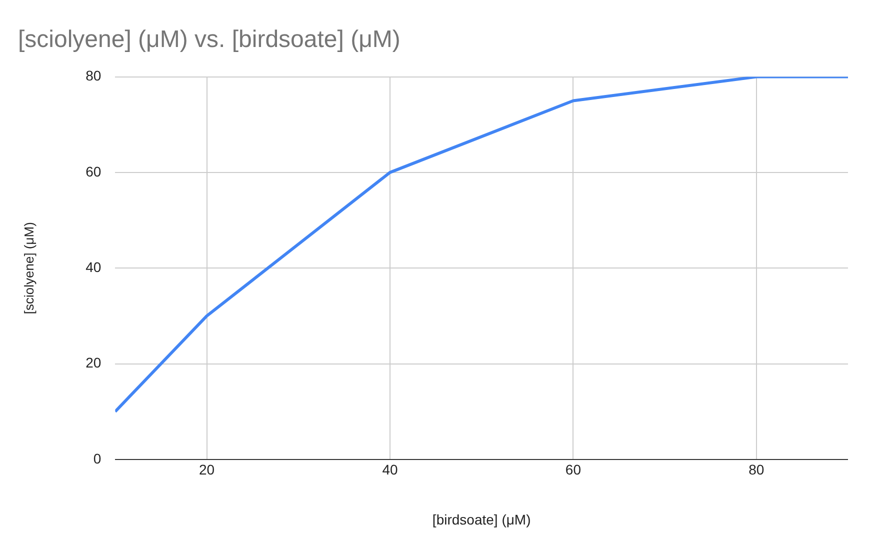 The image size is (877, 552). Describe the element at coordinates (209, 40) in the screenshot. I see `chart-title: [sciolyene] (μM) vs. [birdsoate] (μM)` at that location.